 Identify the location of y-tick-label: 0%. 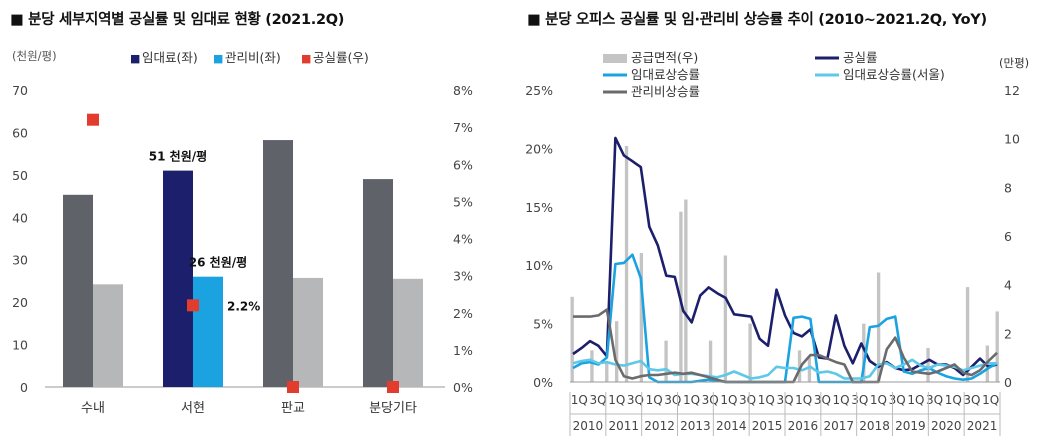
(543, 382).